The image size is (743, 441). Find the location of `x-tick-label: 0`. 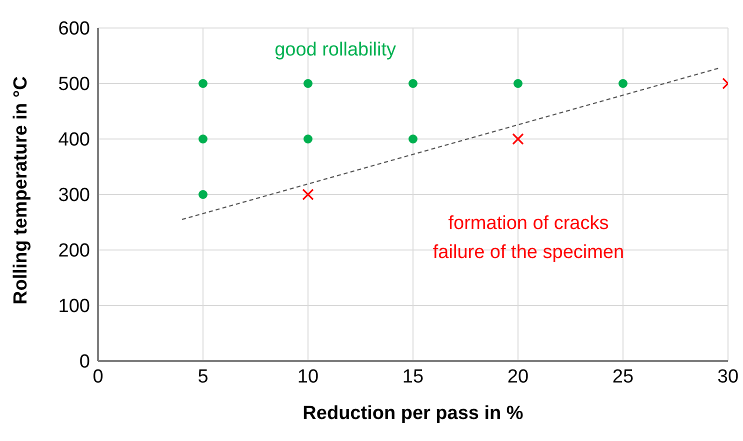

x-tick-label: 0 is located at coordinates (98, 377).